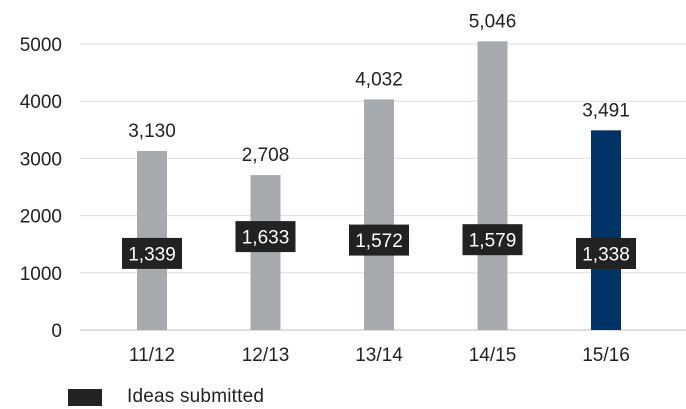 This screenshot has width=686, height=409. What do you see at coordinates (41, 188) in the screenshot?
I see `y-axis-tick-labels: 0 1000 2000 3000 4000 5000` at bounding box center [41, 188].